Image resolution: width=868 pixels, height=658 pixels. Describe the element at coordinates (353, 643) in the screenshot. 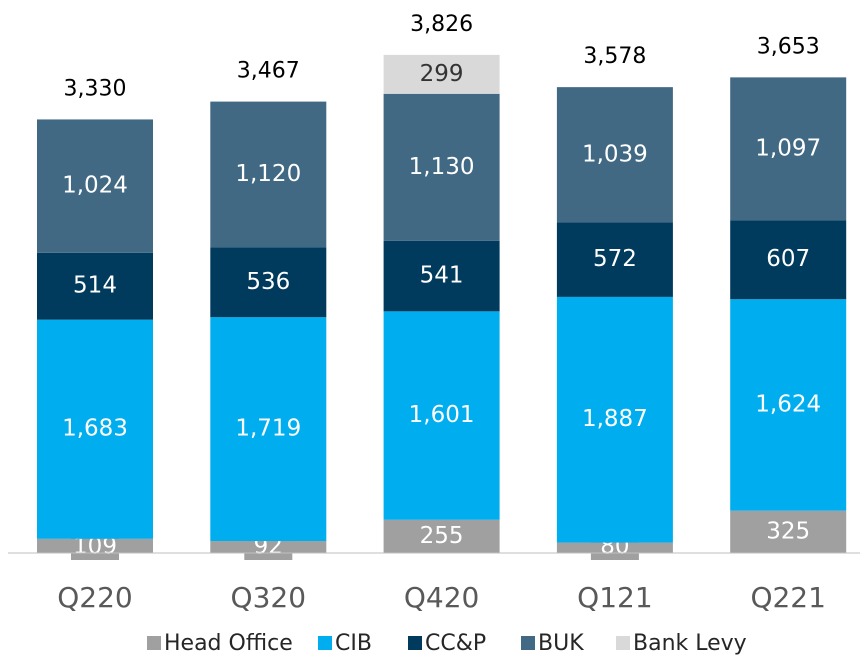

I see `legend-label: CIB` at that location.